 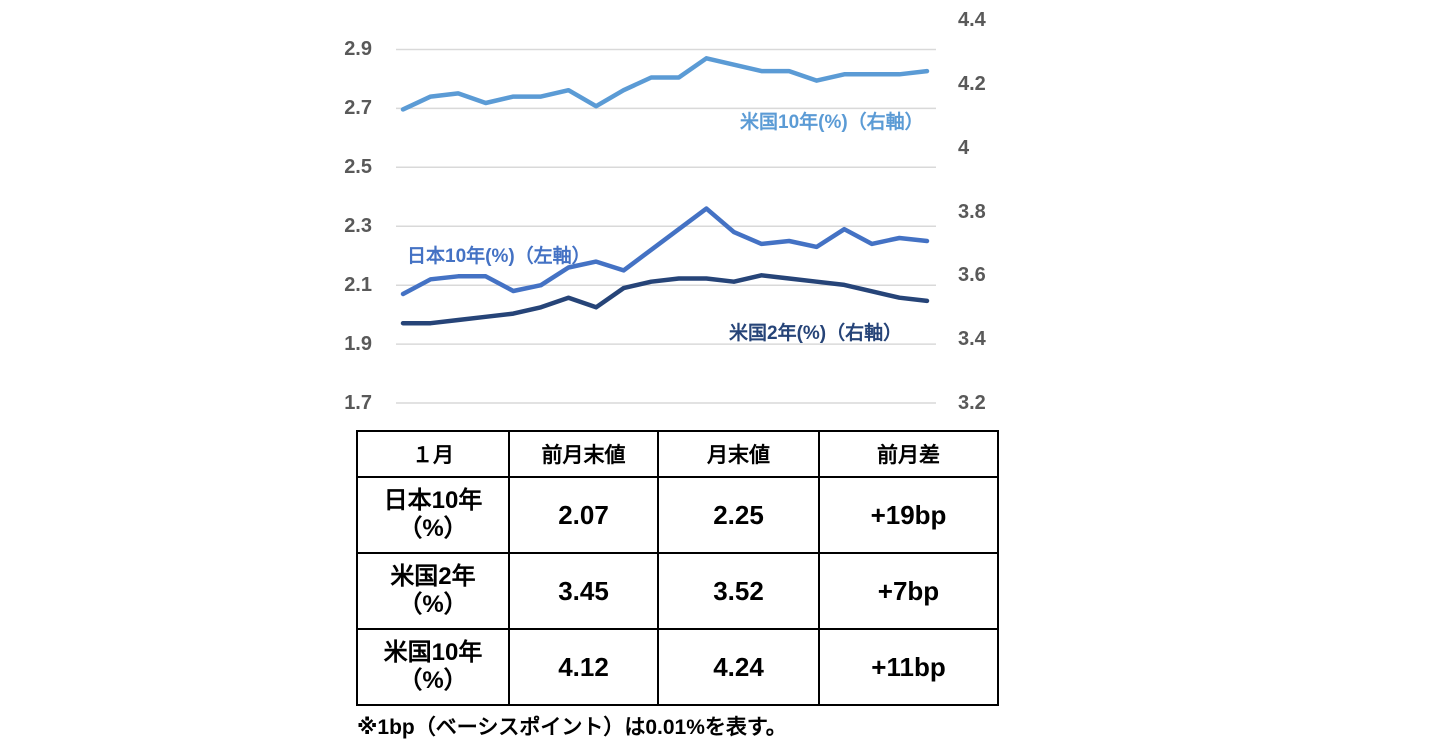 What do you see at coordinates (358, 403) in the screenshot?
I see `left-axis-tick: 1.7` at bounding box center [358, 403].